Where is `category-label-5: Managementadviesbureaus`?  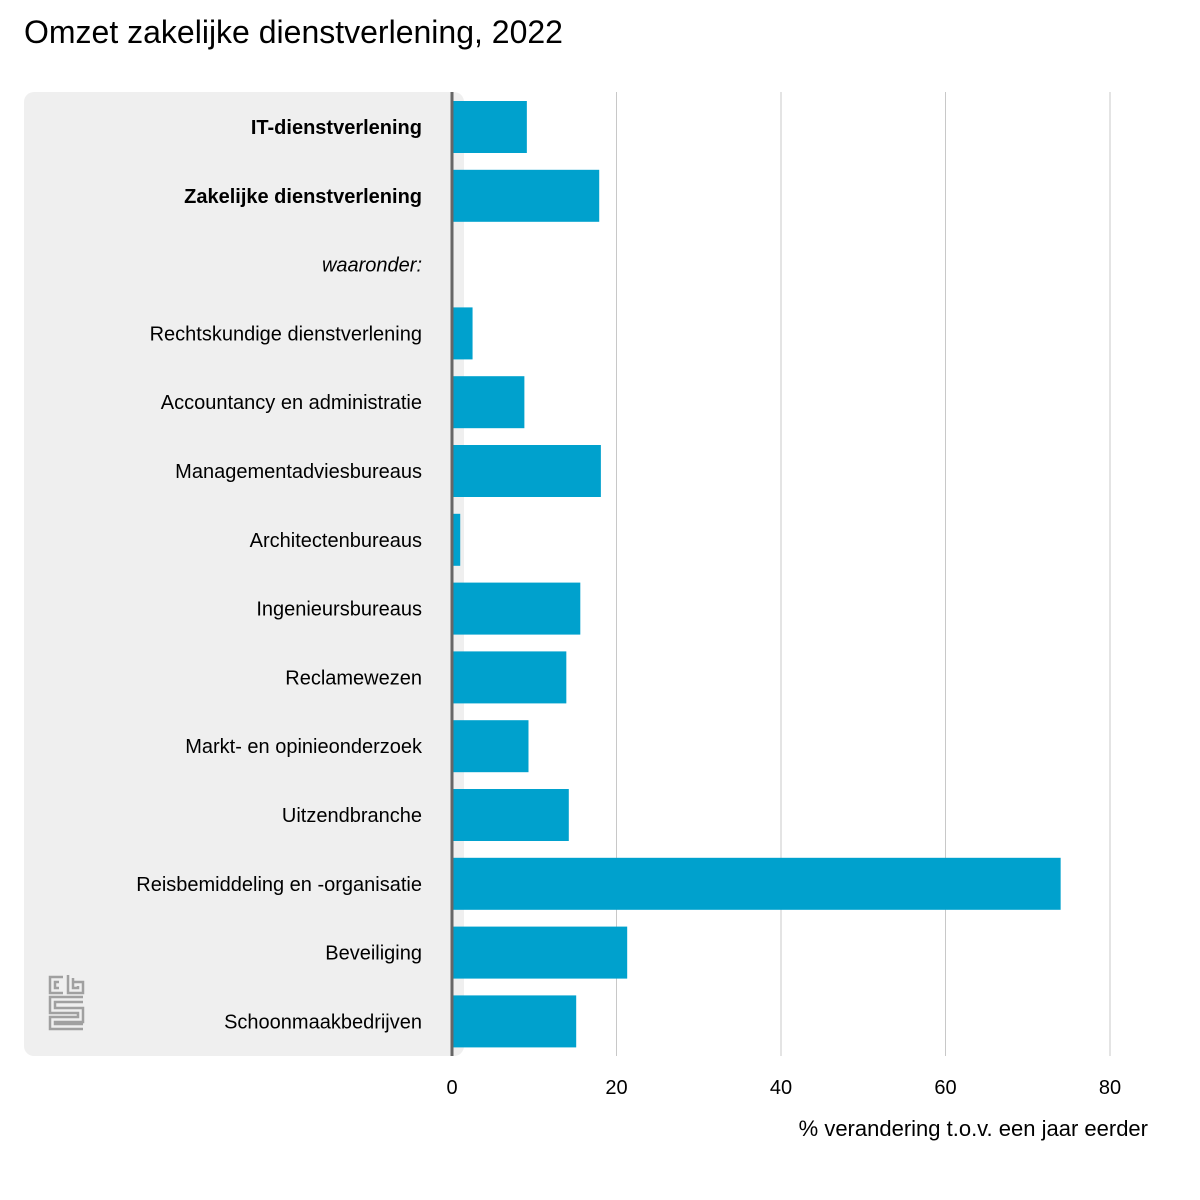 category-label-5: Managementadviesbureaus is located at coordinates (298, 472).